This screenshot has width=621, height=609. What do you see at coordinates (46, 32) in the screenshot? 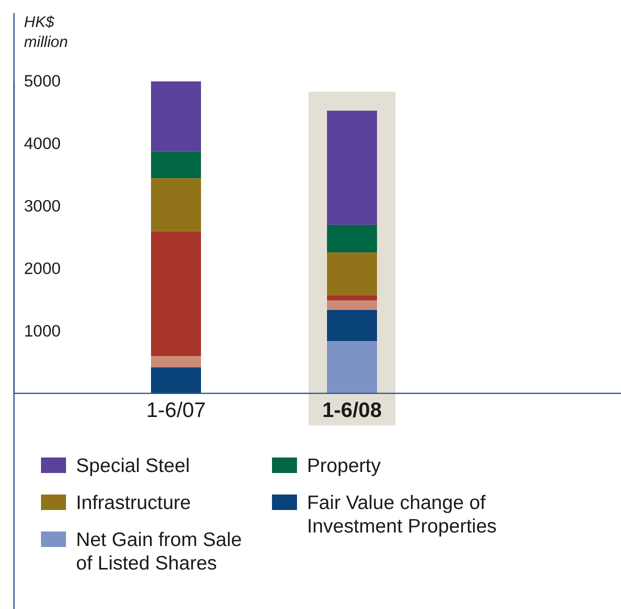
I see `y-axis-title: HK$ million` at bounding box center [46, 32].